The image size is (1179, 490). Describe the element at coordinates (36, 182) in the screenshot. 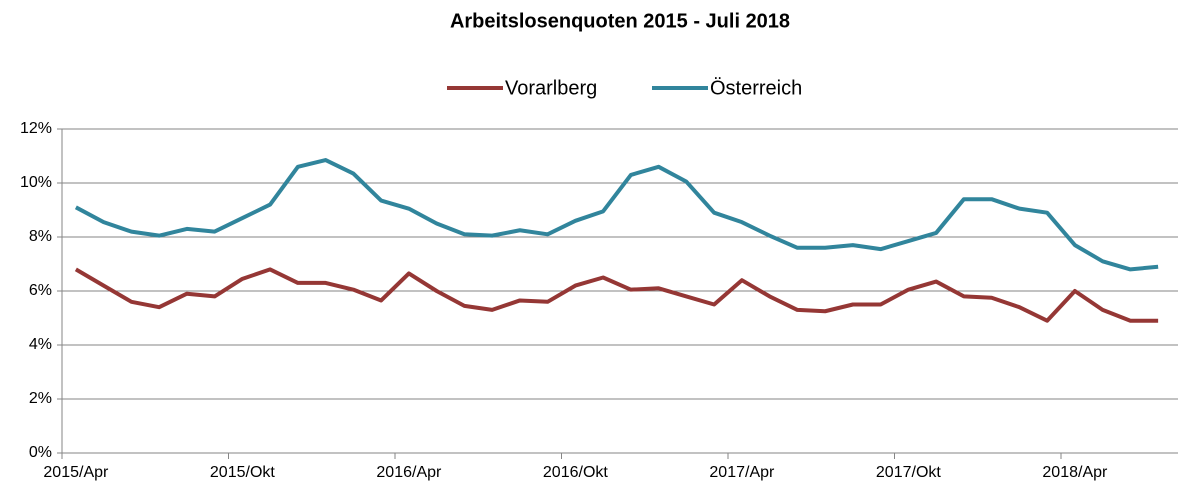

I see `y-tick-label: 10%` at that location.